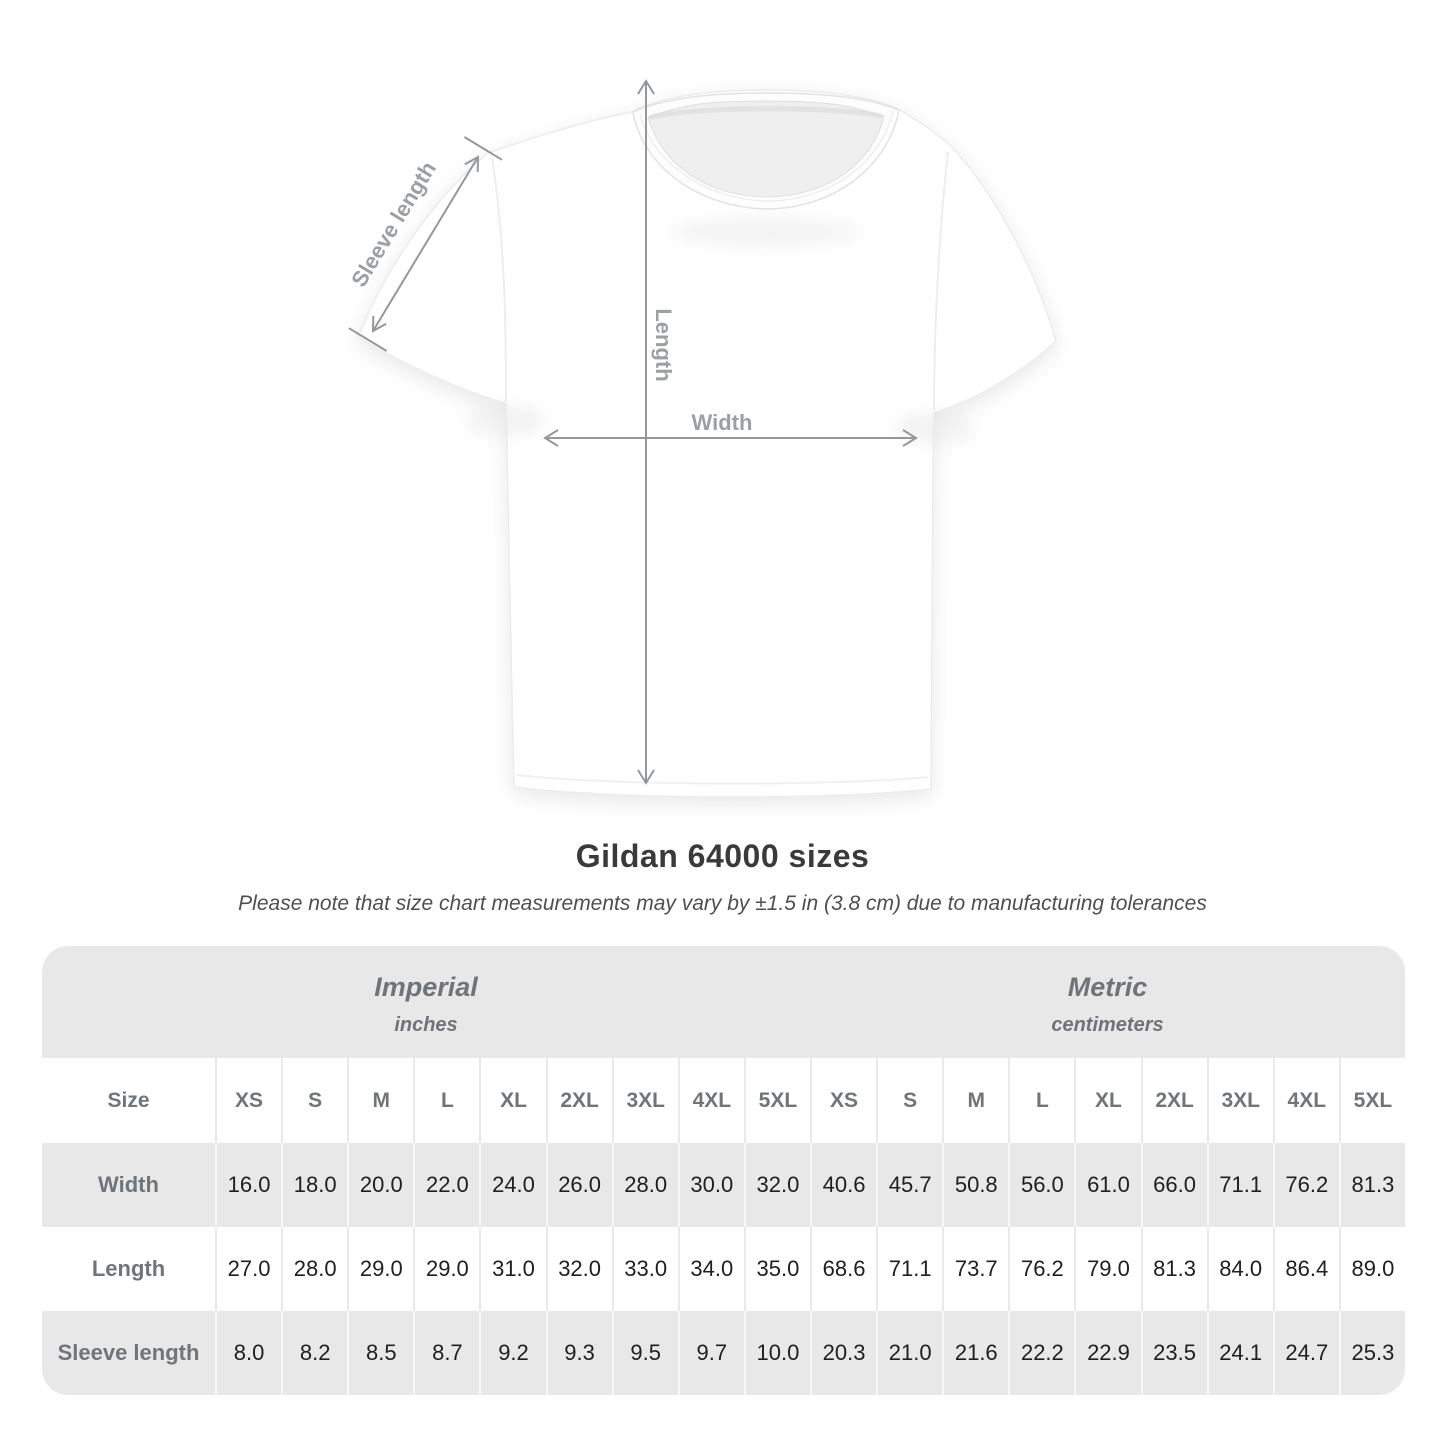 The height and width of the screenshot is (1445, 1445). Describe the element at coordinates (1371, 1353) in the screenshot. I see `value-cell: 25.3` at that location.